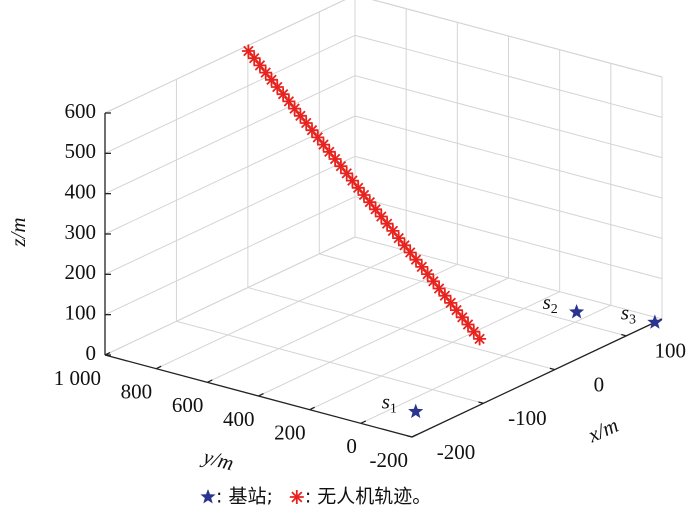  What do you see at coordinates (137, 391) in the screenshot?
I see `y-tick-label: 800` at bounding box center [137, 391].